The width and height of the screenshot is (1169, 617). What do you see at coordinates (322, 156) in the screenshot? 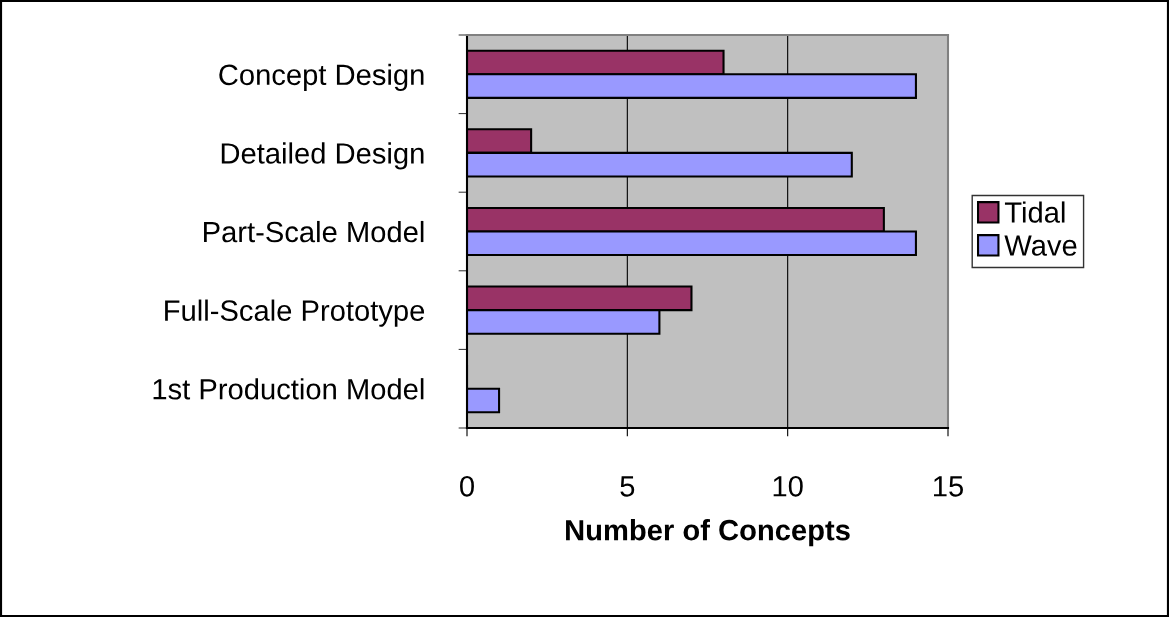
I see `y-tick-label: Detailed Design` at bounding box center [322, 156].